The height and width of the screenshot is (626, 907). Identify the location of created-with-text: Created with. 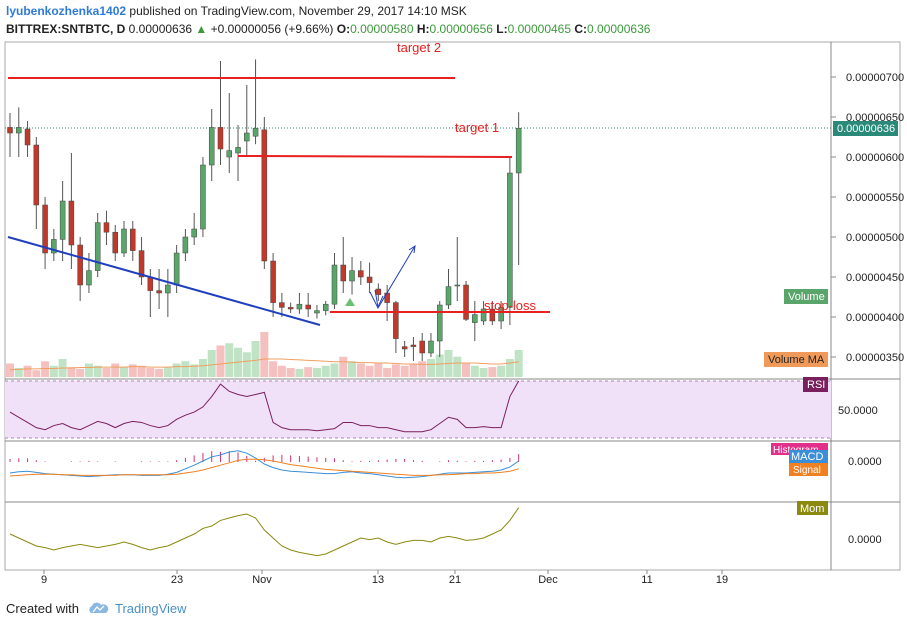
(42, 608).